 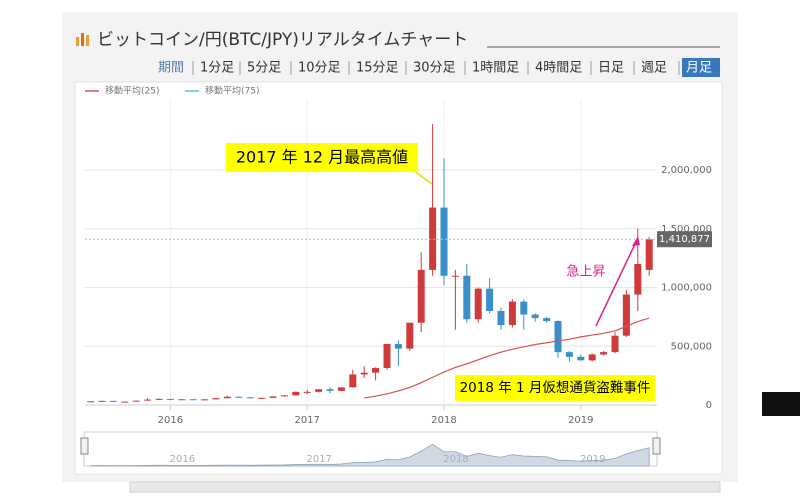 I want to click on annotation-arrow, so click(x=616, y=284).